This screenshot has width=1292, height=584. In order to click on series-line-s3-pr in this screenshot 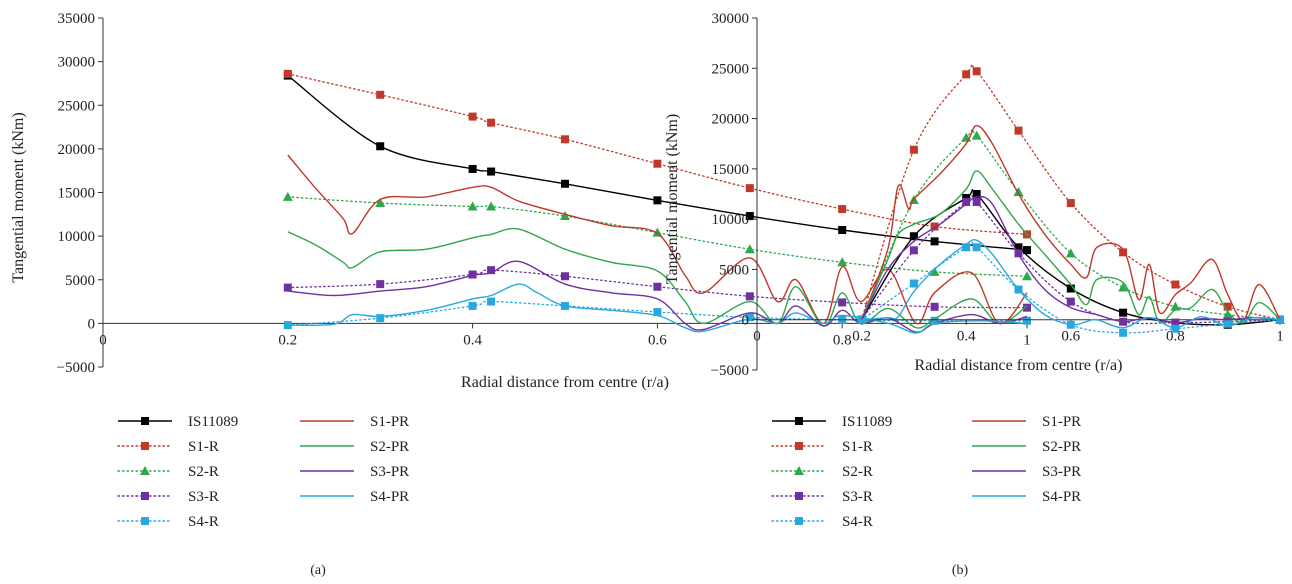, I will do `click(657, 296)`.